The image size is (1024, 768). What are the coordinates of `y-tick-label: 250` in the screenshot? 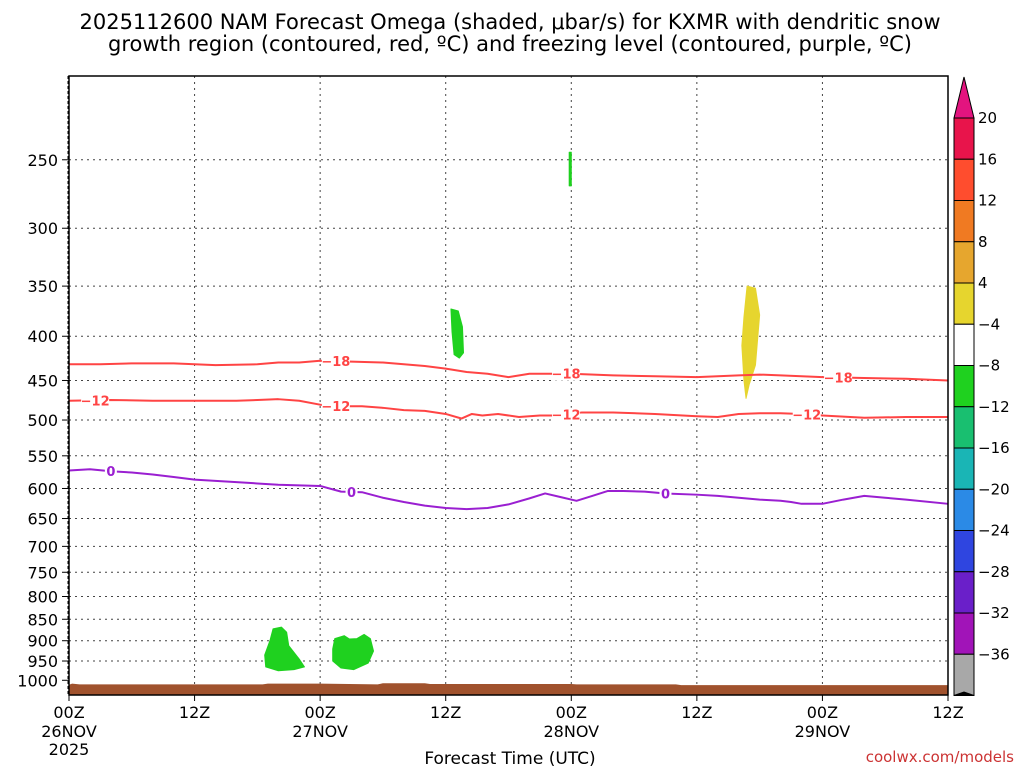 It's located at (42, 160).